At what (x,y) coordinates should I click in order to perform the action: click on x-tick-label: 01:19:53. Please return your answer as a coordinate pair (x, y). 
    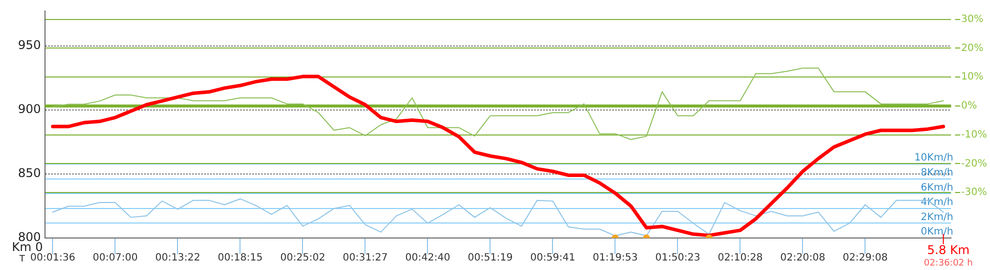
    Looking at the image, I should click on (615, 258).